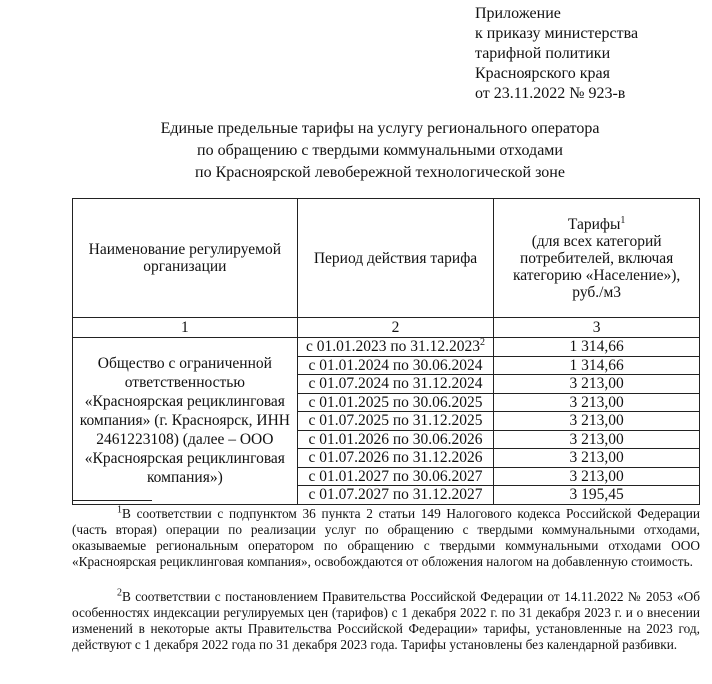 Image resolution: width=712 pixels, height=684 pixels. What do you see at coordinates (542, 73) in the screenshot?
I see `appendix-line: Красноярского края` at bounding box center [542, 73].